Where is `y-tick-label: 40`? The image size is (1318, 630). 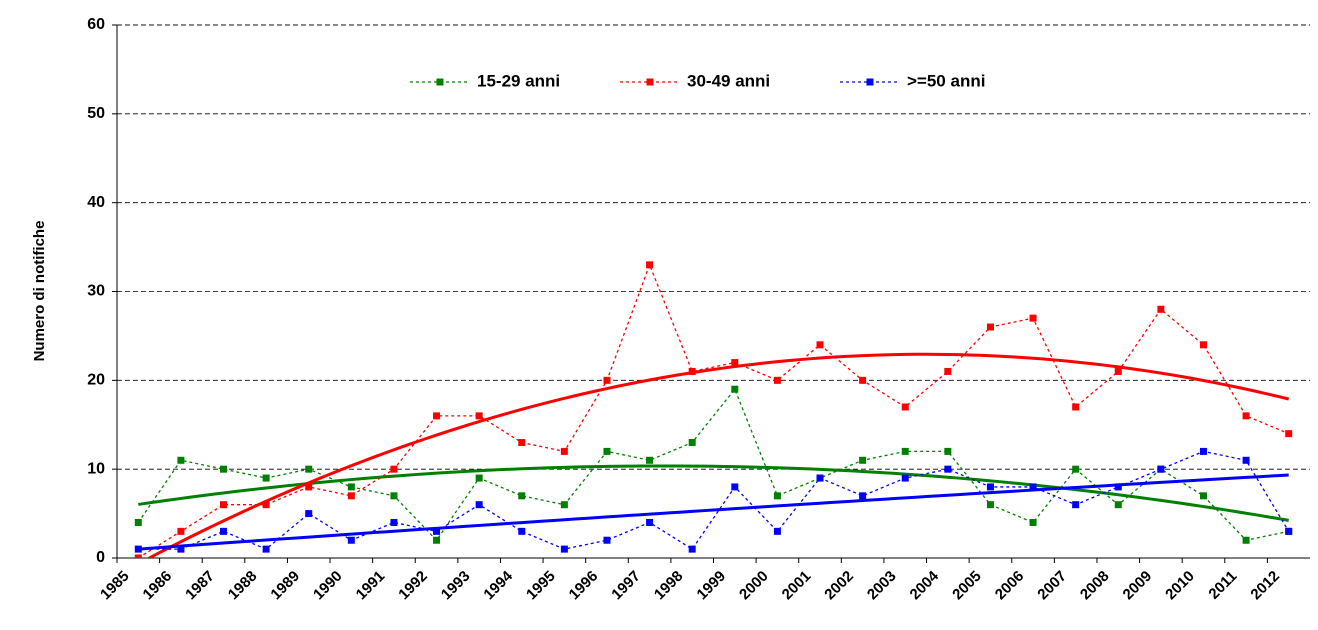
y-tick-label: 40 is located at coordinates (96, 202).